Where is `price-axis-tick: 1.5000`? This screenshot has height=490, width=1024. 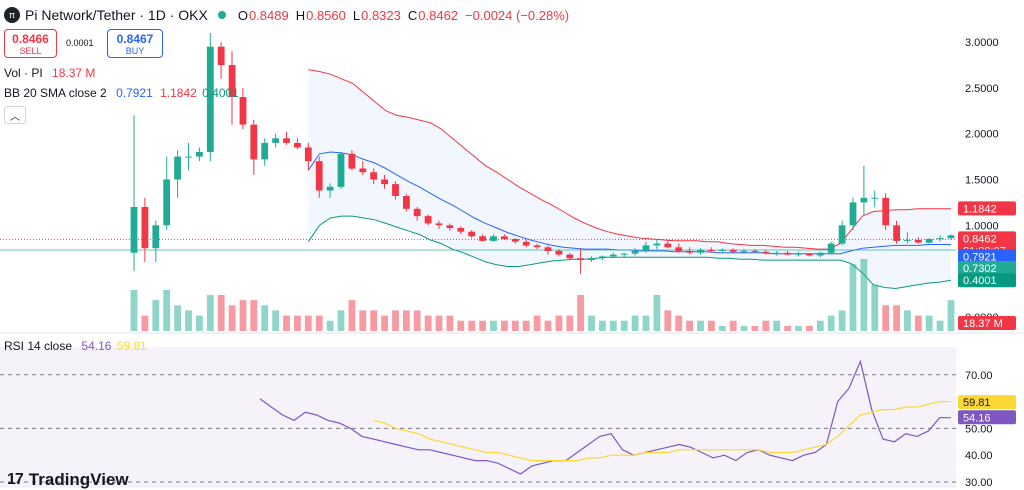
price-axis-tick: 1.5000 is located at coordinates (982, 181).